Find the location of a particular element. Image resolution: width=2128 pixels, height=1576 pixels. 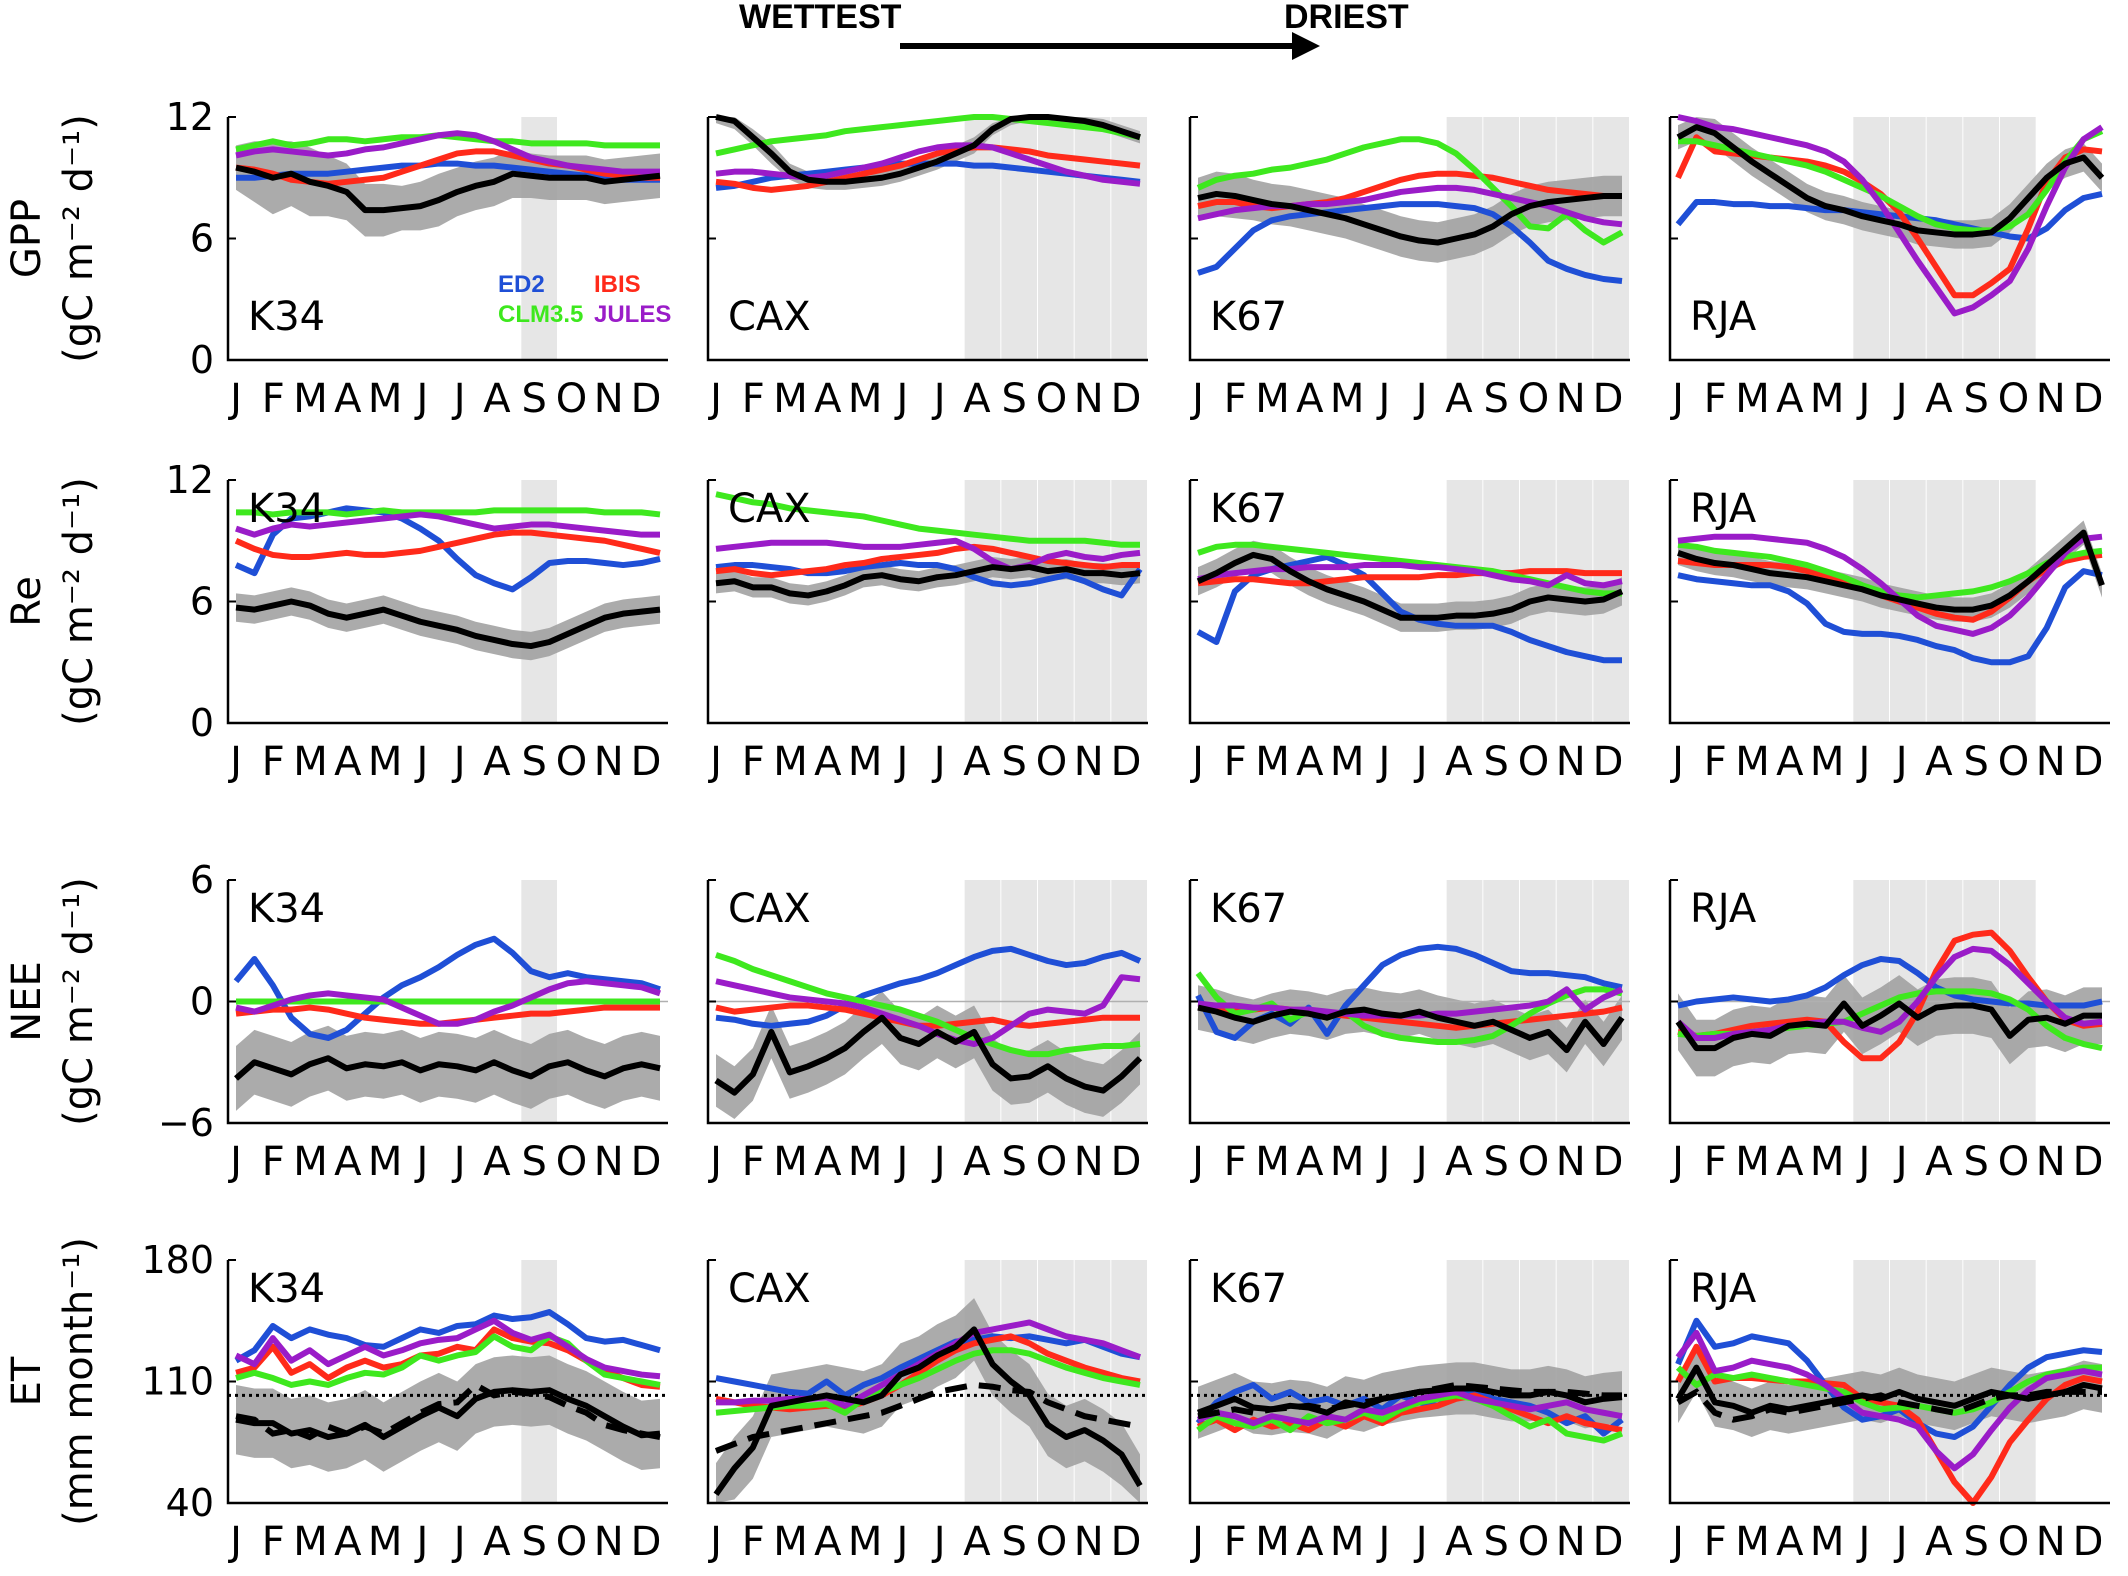

observed-dashed-line is located at coordinates (1889, 1405).